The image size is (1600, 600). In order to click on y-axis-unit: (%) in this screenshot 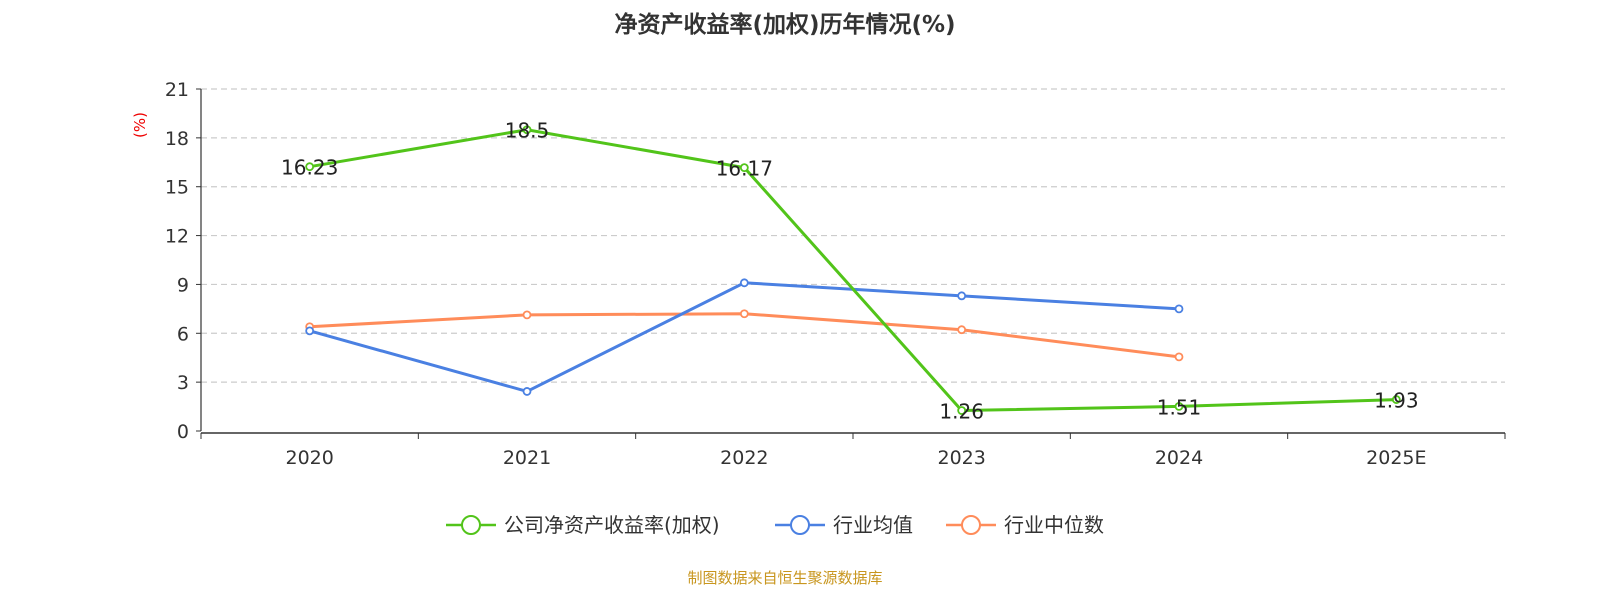, I will do `click(140, 125)`.